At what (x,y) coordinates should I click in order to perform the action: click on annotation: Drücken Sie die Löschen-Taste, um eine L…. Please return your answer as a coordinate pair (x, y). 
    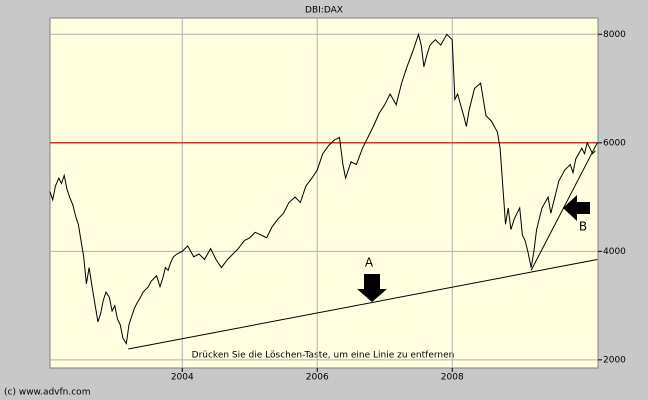
    Looking at the image, I should click on (323, 356).